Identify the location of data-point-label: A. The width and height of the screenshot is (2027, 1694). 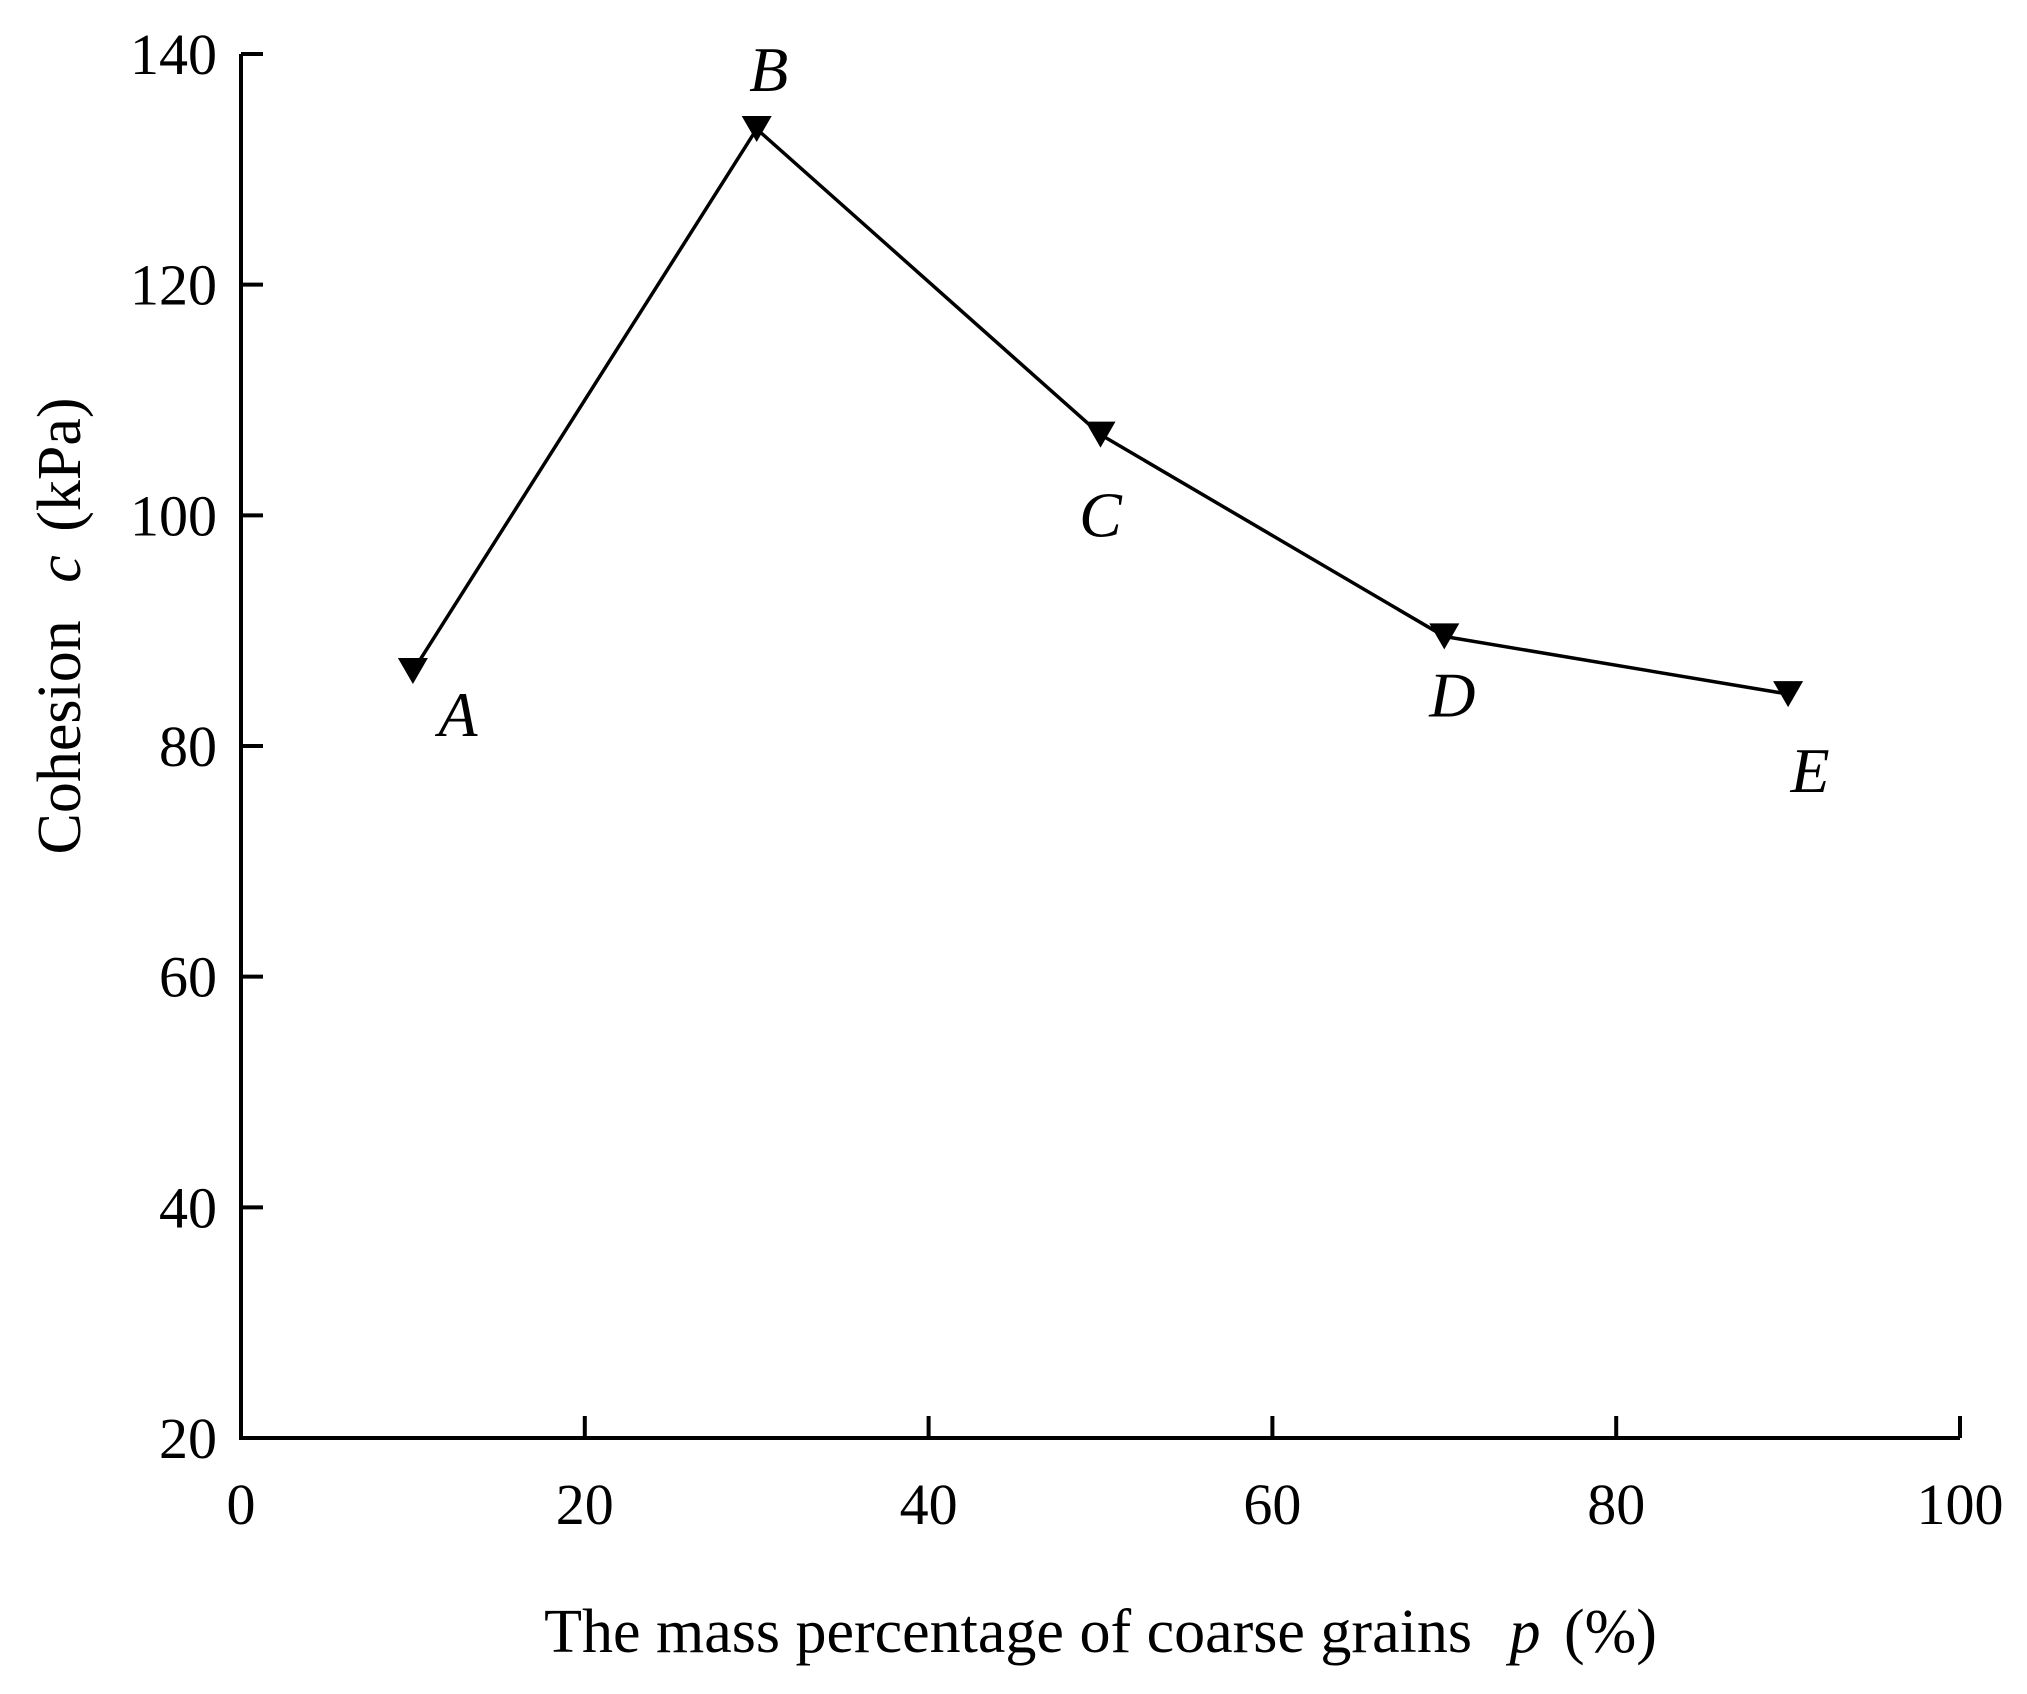
(456, 714).